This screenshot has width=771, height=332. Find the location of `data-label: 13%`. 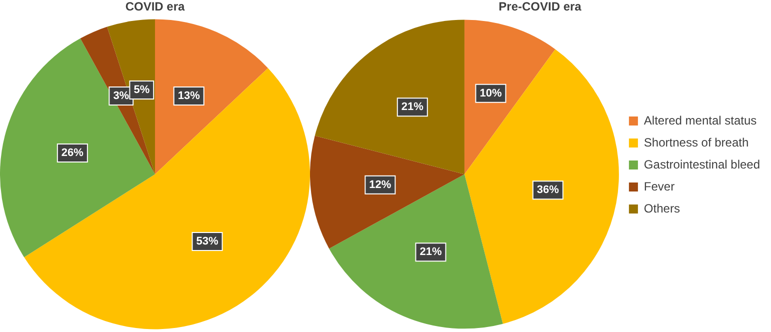

data-label: 13% is located at coordinates (189, 96).